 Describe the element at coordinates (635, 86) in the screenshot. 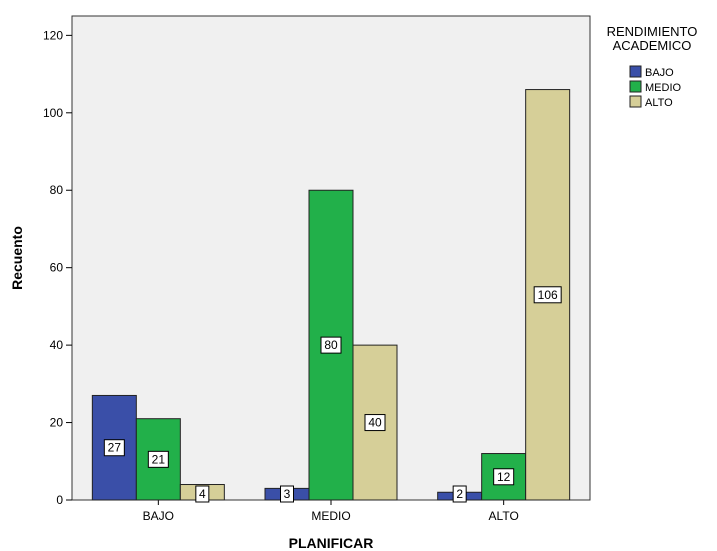

I see `legend-swatch-medio` at that location.